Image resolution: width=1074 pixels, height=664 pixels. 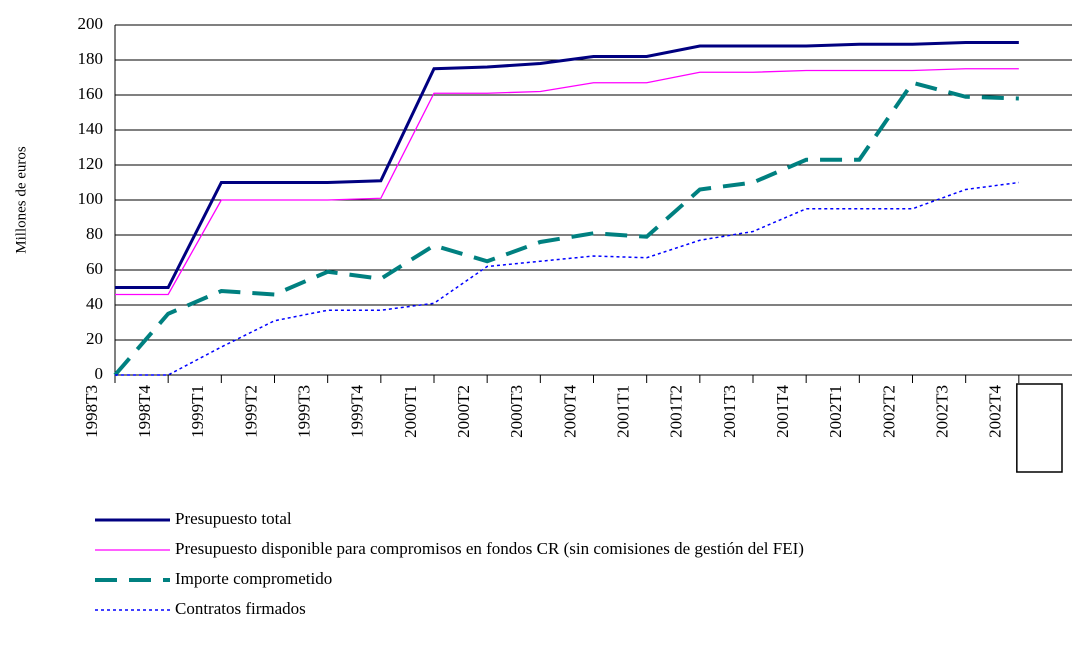 I want to click on y-tick-label: 100, so click(x=91, y=198).